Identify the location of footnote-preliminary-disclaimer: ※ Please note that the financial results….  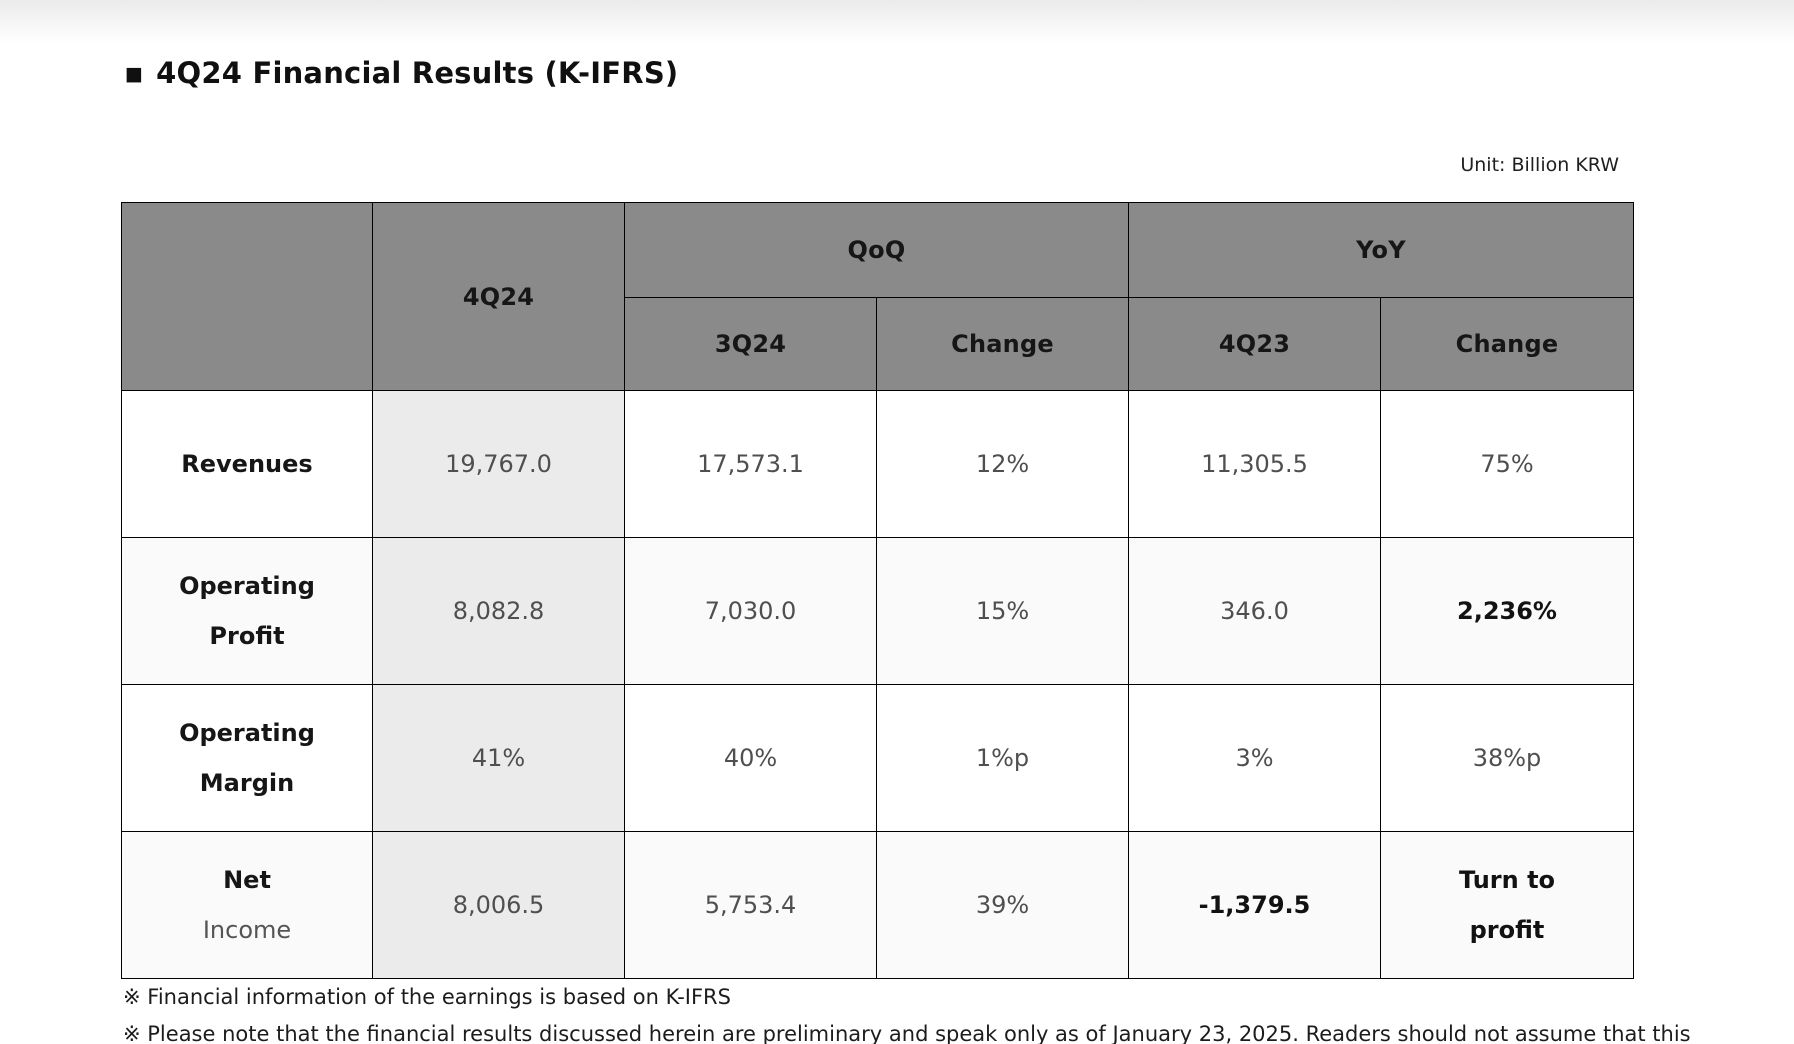
(907, 1033).